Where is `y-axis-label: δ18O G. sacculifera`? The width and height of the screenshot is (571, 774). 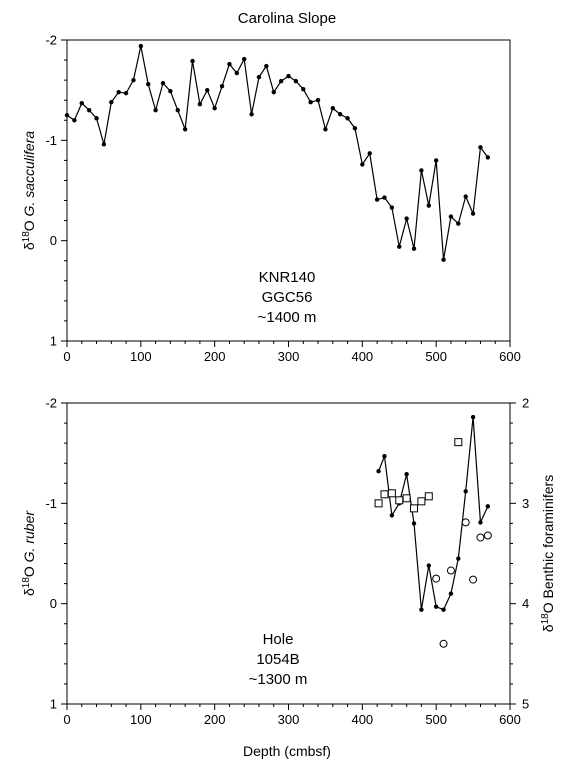 y-axis-label: δ18O G. sacculifera is located at coordinates (29, 191).